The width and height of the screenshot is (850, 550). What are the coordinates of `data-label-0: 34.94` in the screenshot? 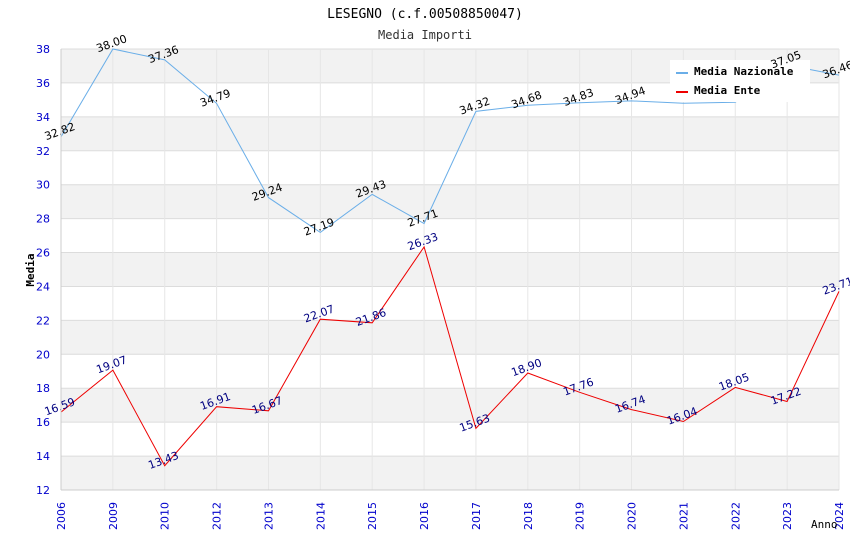 It's located at (630, 95).